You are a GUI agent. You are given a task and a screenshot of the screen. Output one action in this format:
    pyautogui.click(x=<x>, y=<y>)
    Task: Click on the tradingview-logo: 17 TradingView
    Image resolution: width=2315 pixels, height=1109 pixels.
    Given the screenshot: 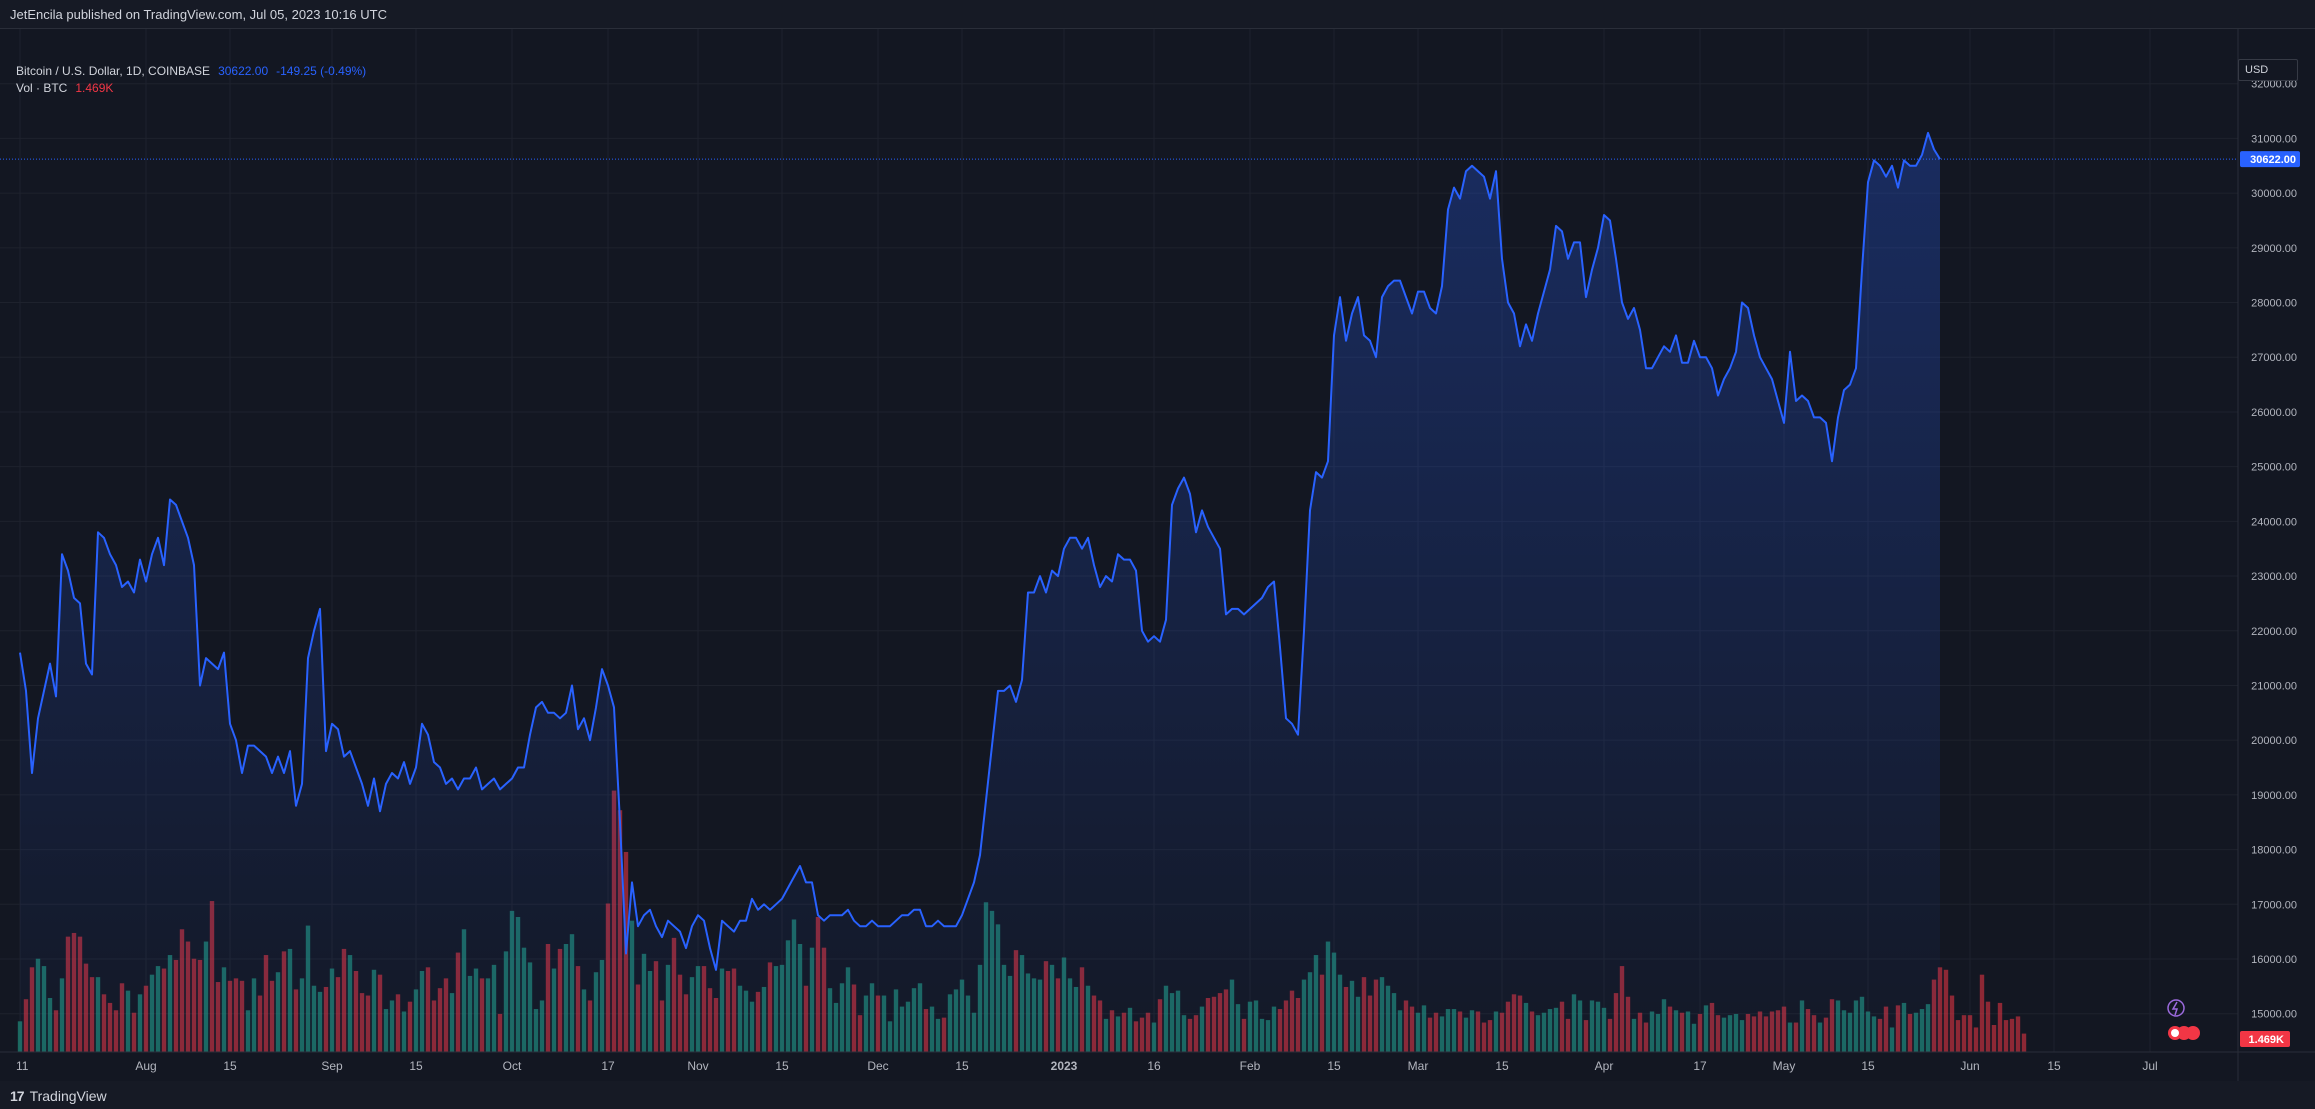 What is the action you would take?
    pyautogui.click(x=58, y=1096)
    